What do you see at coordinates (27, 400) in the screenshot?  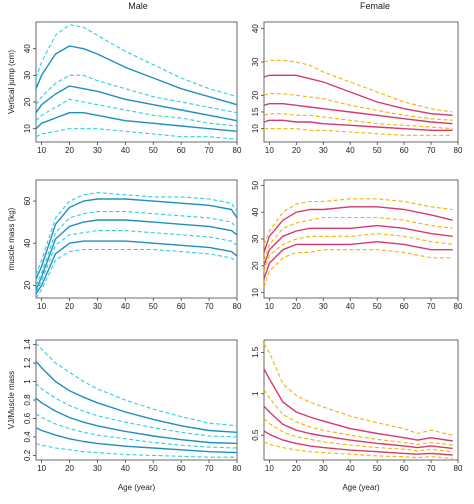 I see `y-tick-label: 0.8` at bounding box center [27, 400].